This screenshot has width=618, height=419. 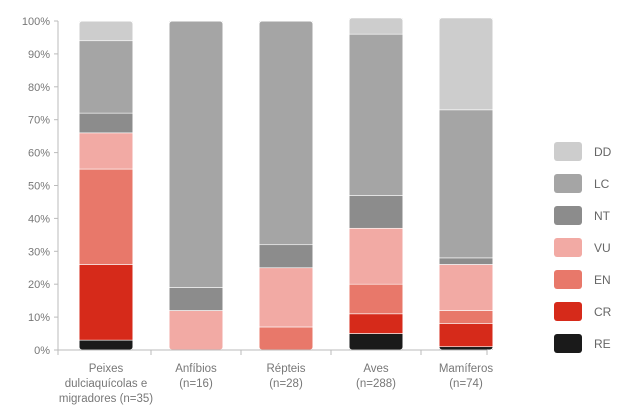 I want to click on legend-label: NT, so click(x=602, y=216).